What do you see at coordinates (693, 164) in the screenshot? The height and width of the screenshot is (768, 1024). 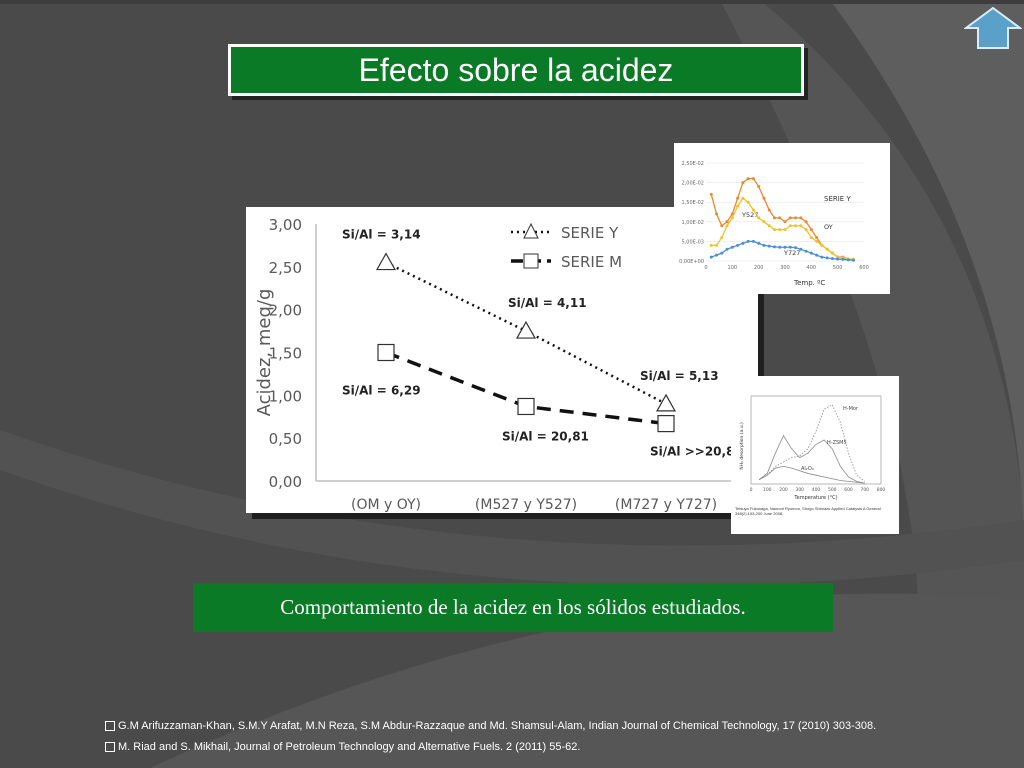 I see `y-tick-label: 2,50E-02` at bounding box center [693, 164].